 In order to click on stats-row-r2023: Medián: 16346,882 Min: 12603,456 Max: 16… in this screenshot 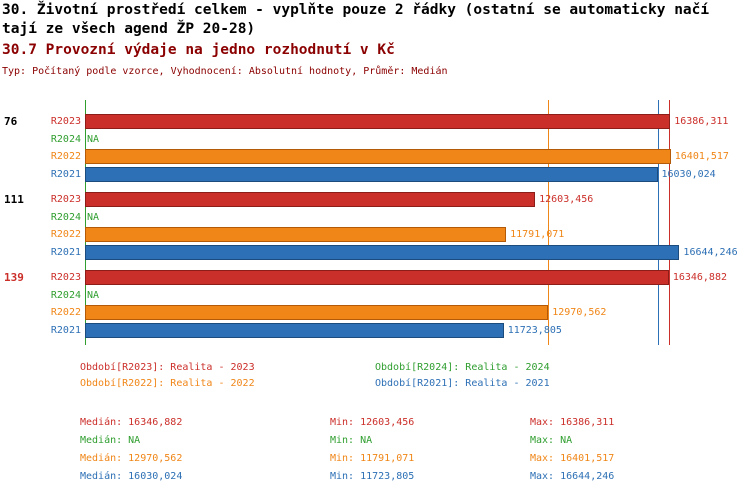, I will do `click(375, 426)`.